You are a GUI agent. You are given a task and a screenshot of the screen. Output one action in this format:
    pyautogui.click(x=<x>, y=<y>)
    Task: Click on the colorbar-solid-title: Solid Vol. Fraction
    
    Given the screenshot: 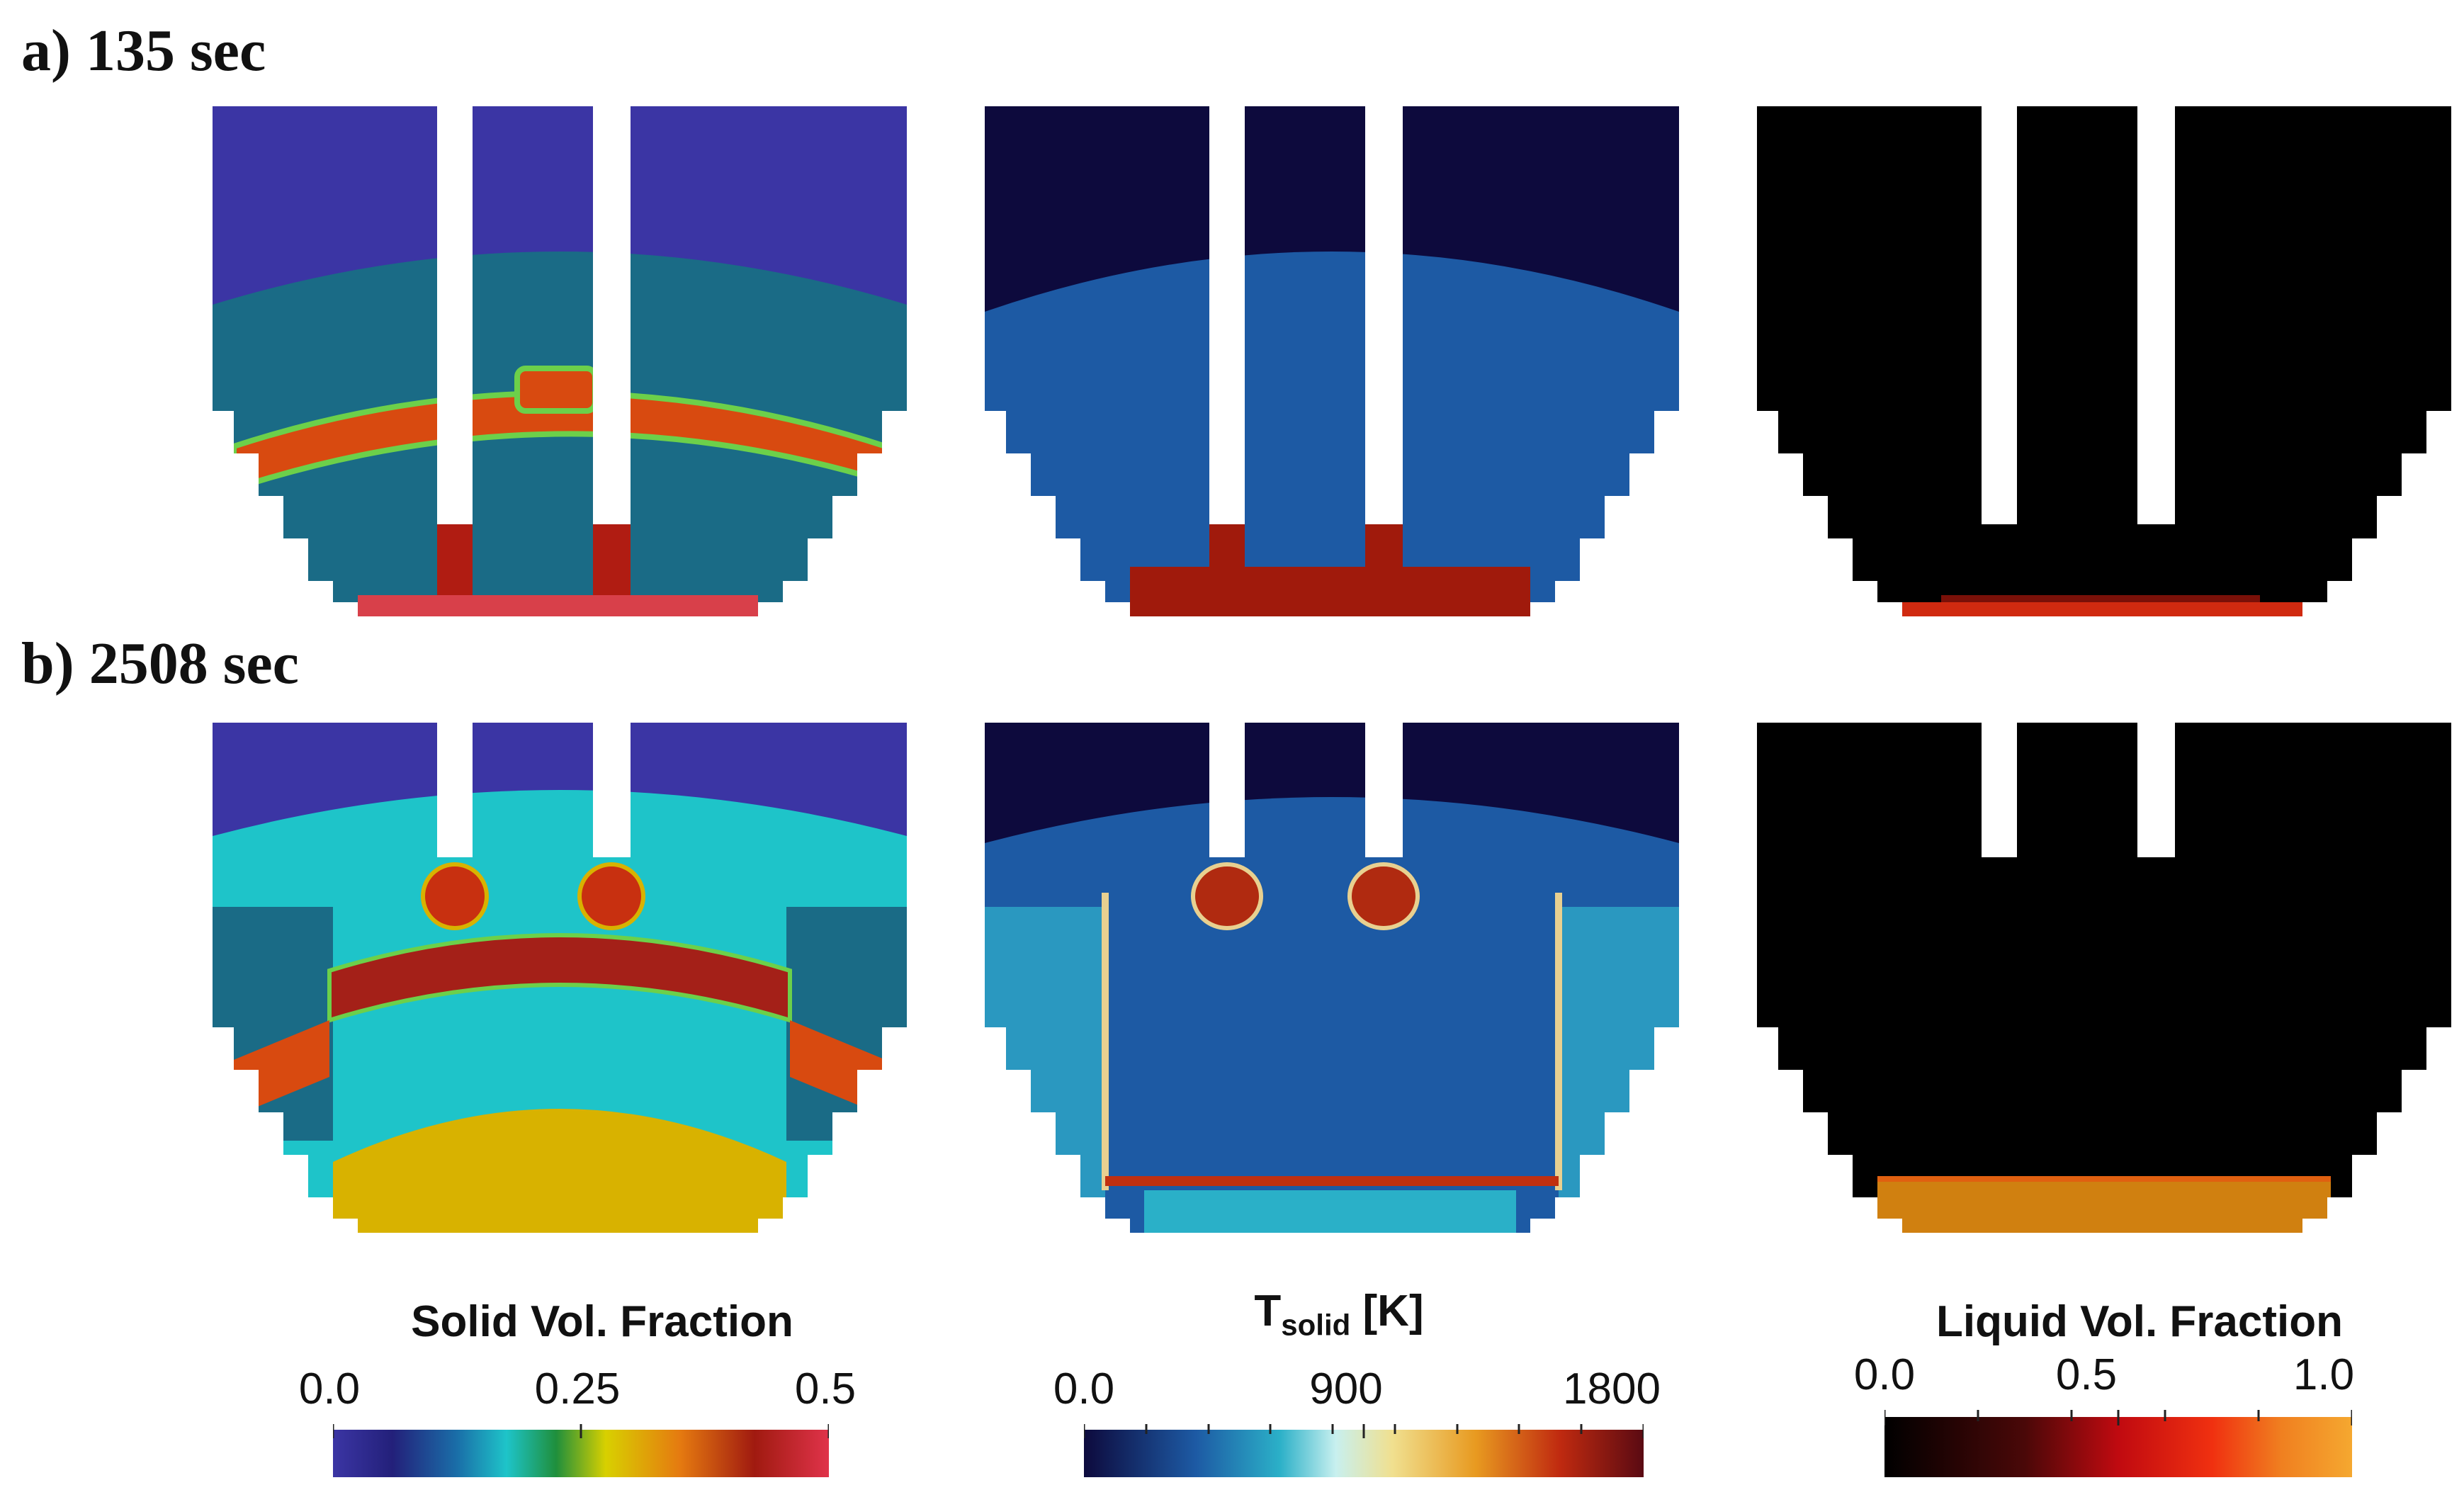 What is the action you would take?
    pyautogui.click(x=602, y=1321)
    